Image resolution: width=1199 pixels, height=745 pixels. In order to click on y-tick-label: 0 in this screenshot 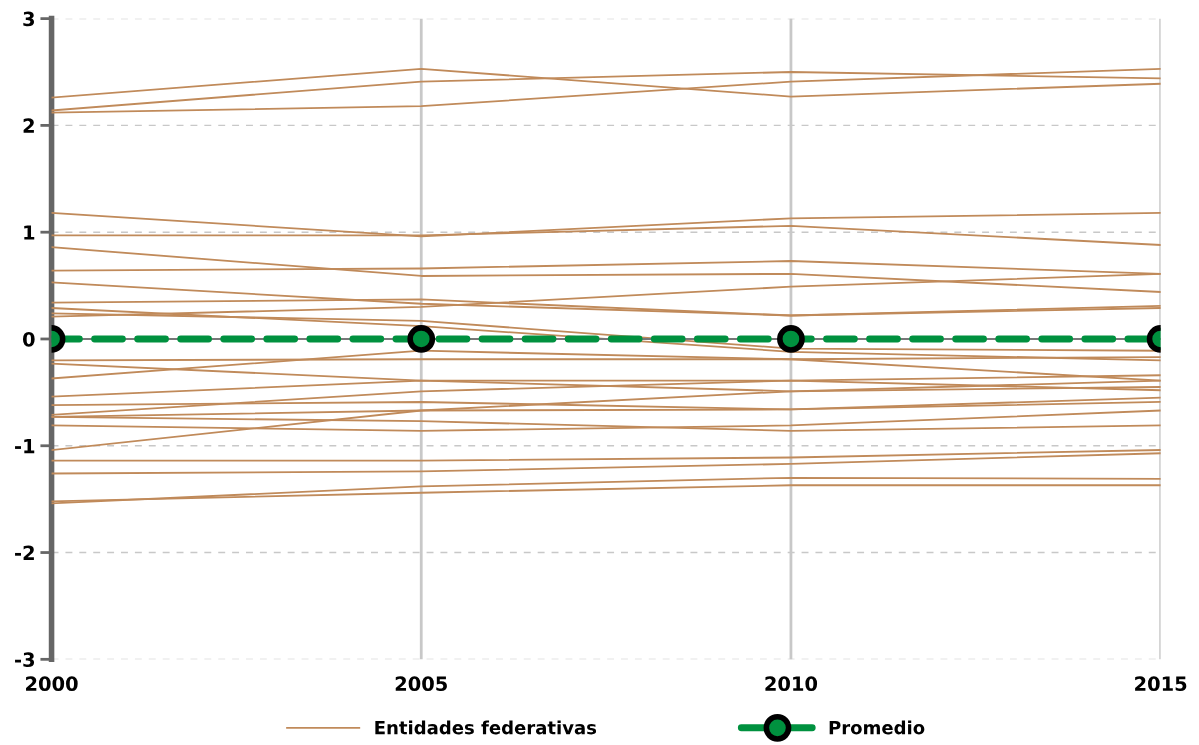, I will do `click(28, 339)`.